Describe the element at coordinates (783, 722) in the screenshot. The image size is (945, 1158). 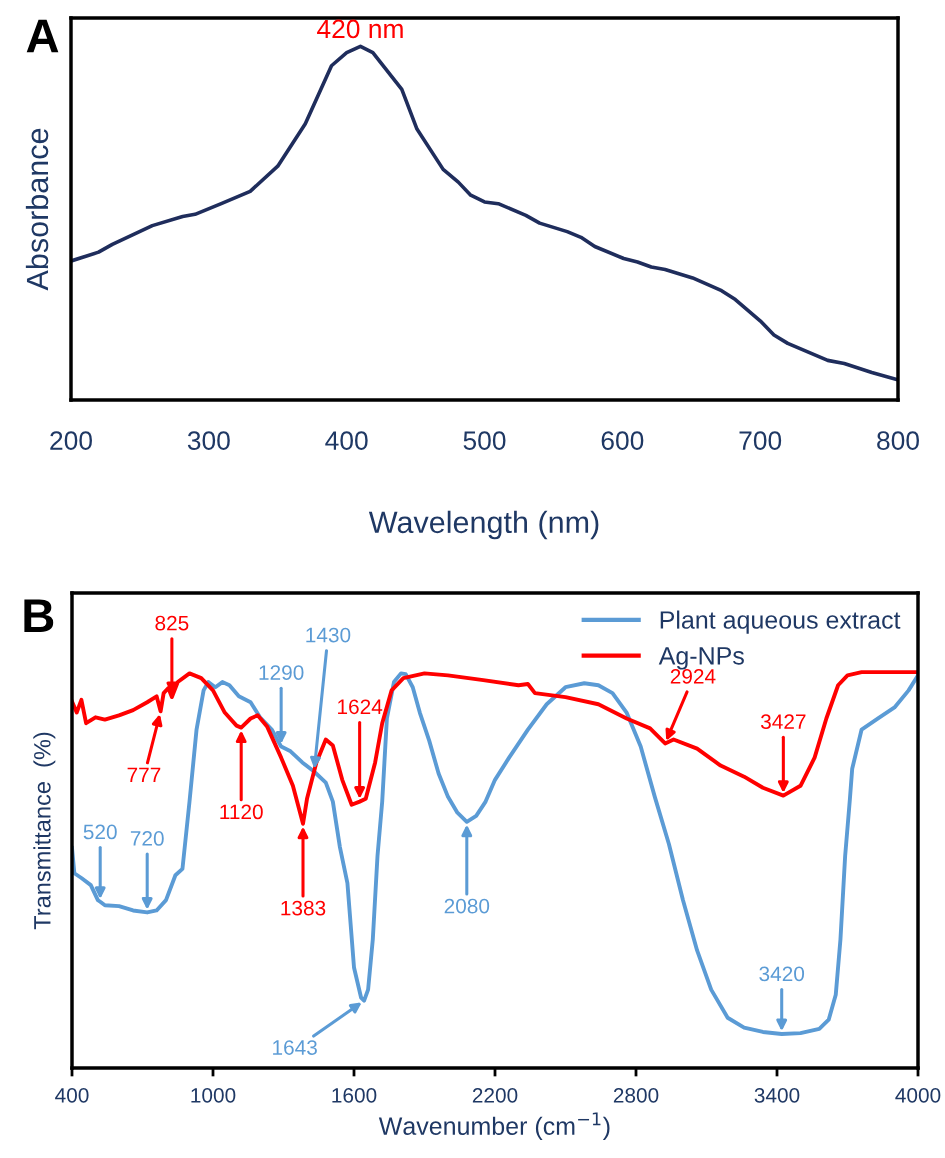
I see `annotation: 3427` at that location.